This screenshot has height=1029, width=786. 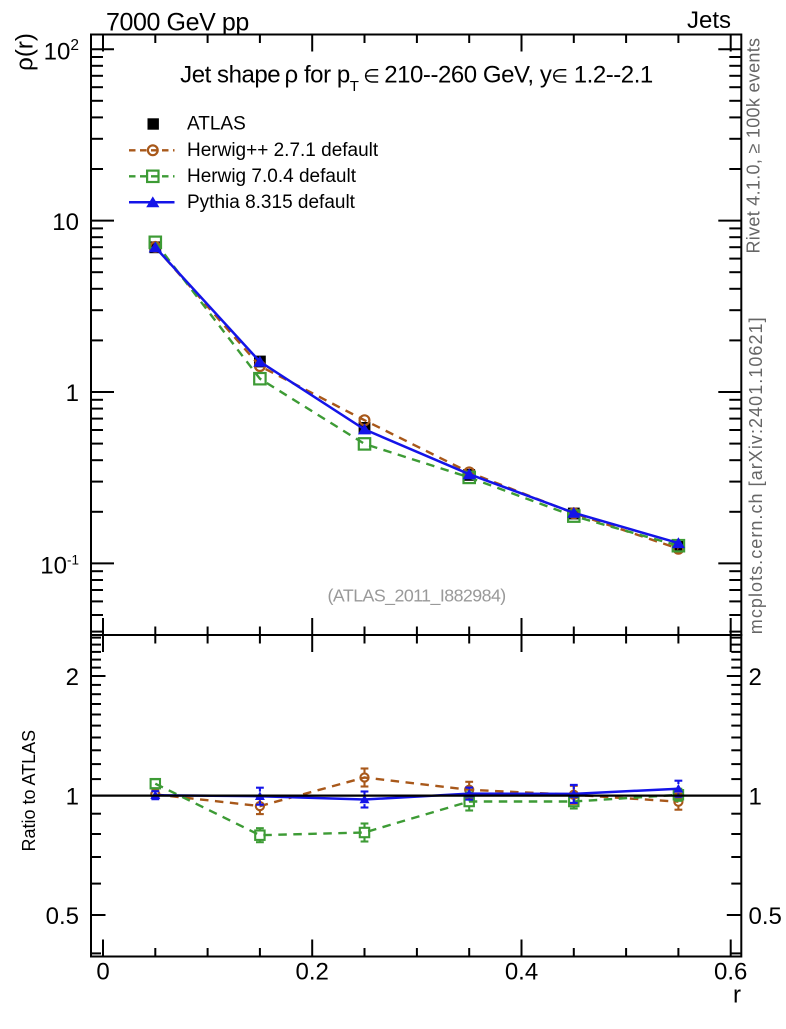 What do you see at coordinates (521, 972) in the screenshot?
I see `svg-text: 0.4` at bounding box center [521, 972].